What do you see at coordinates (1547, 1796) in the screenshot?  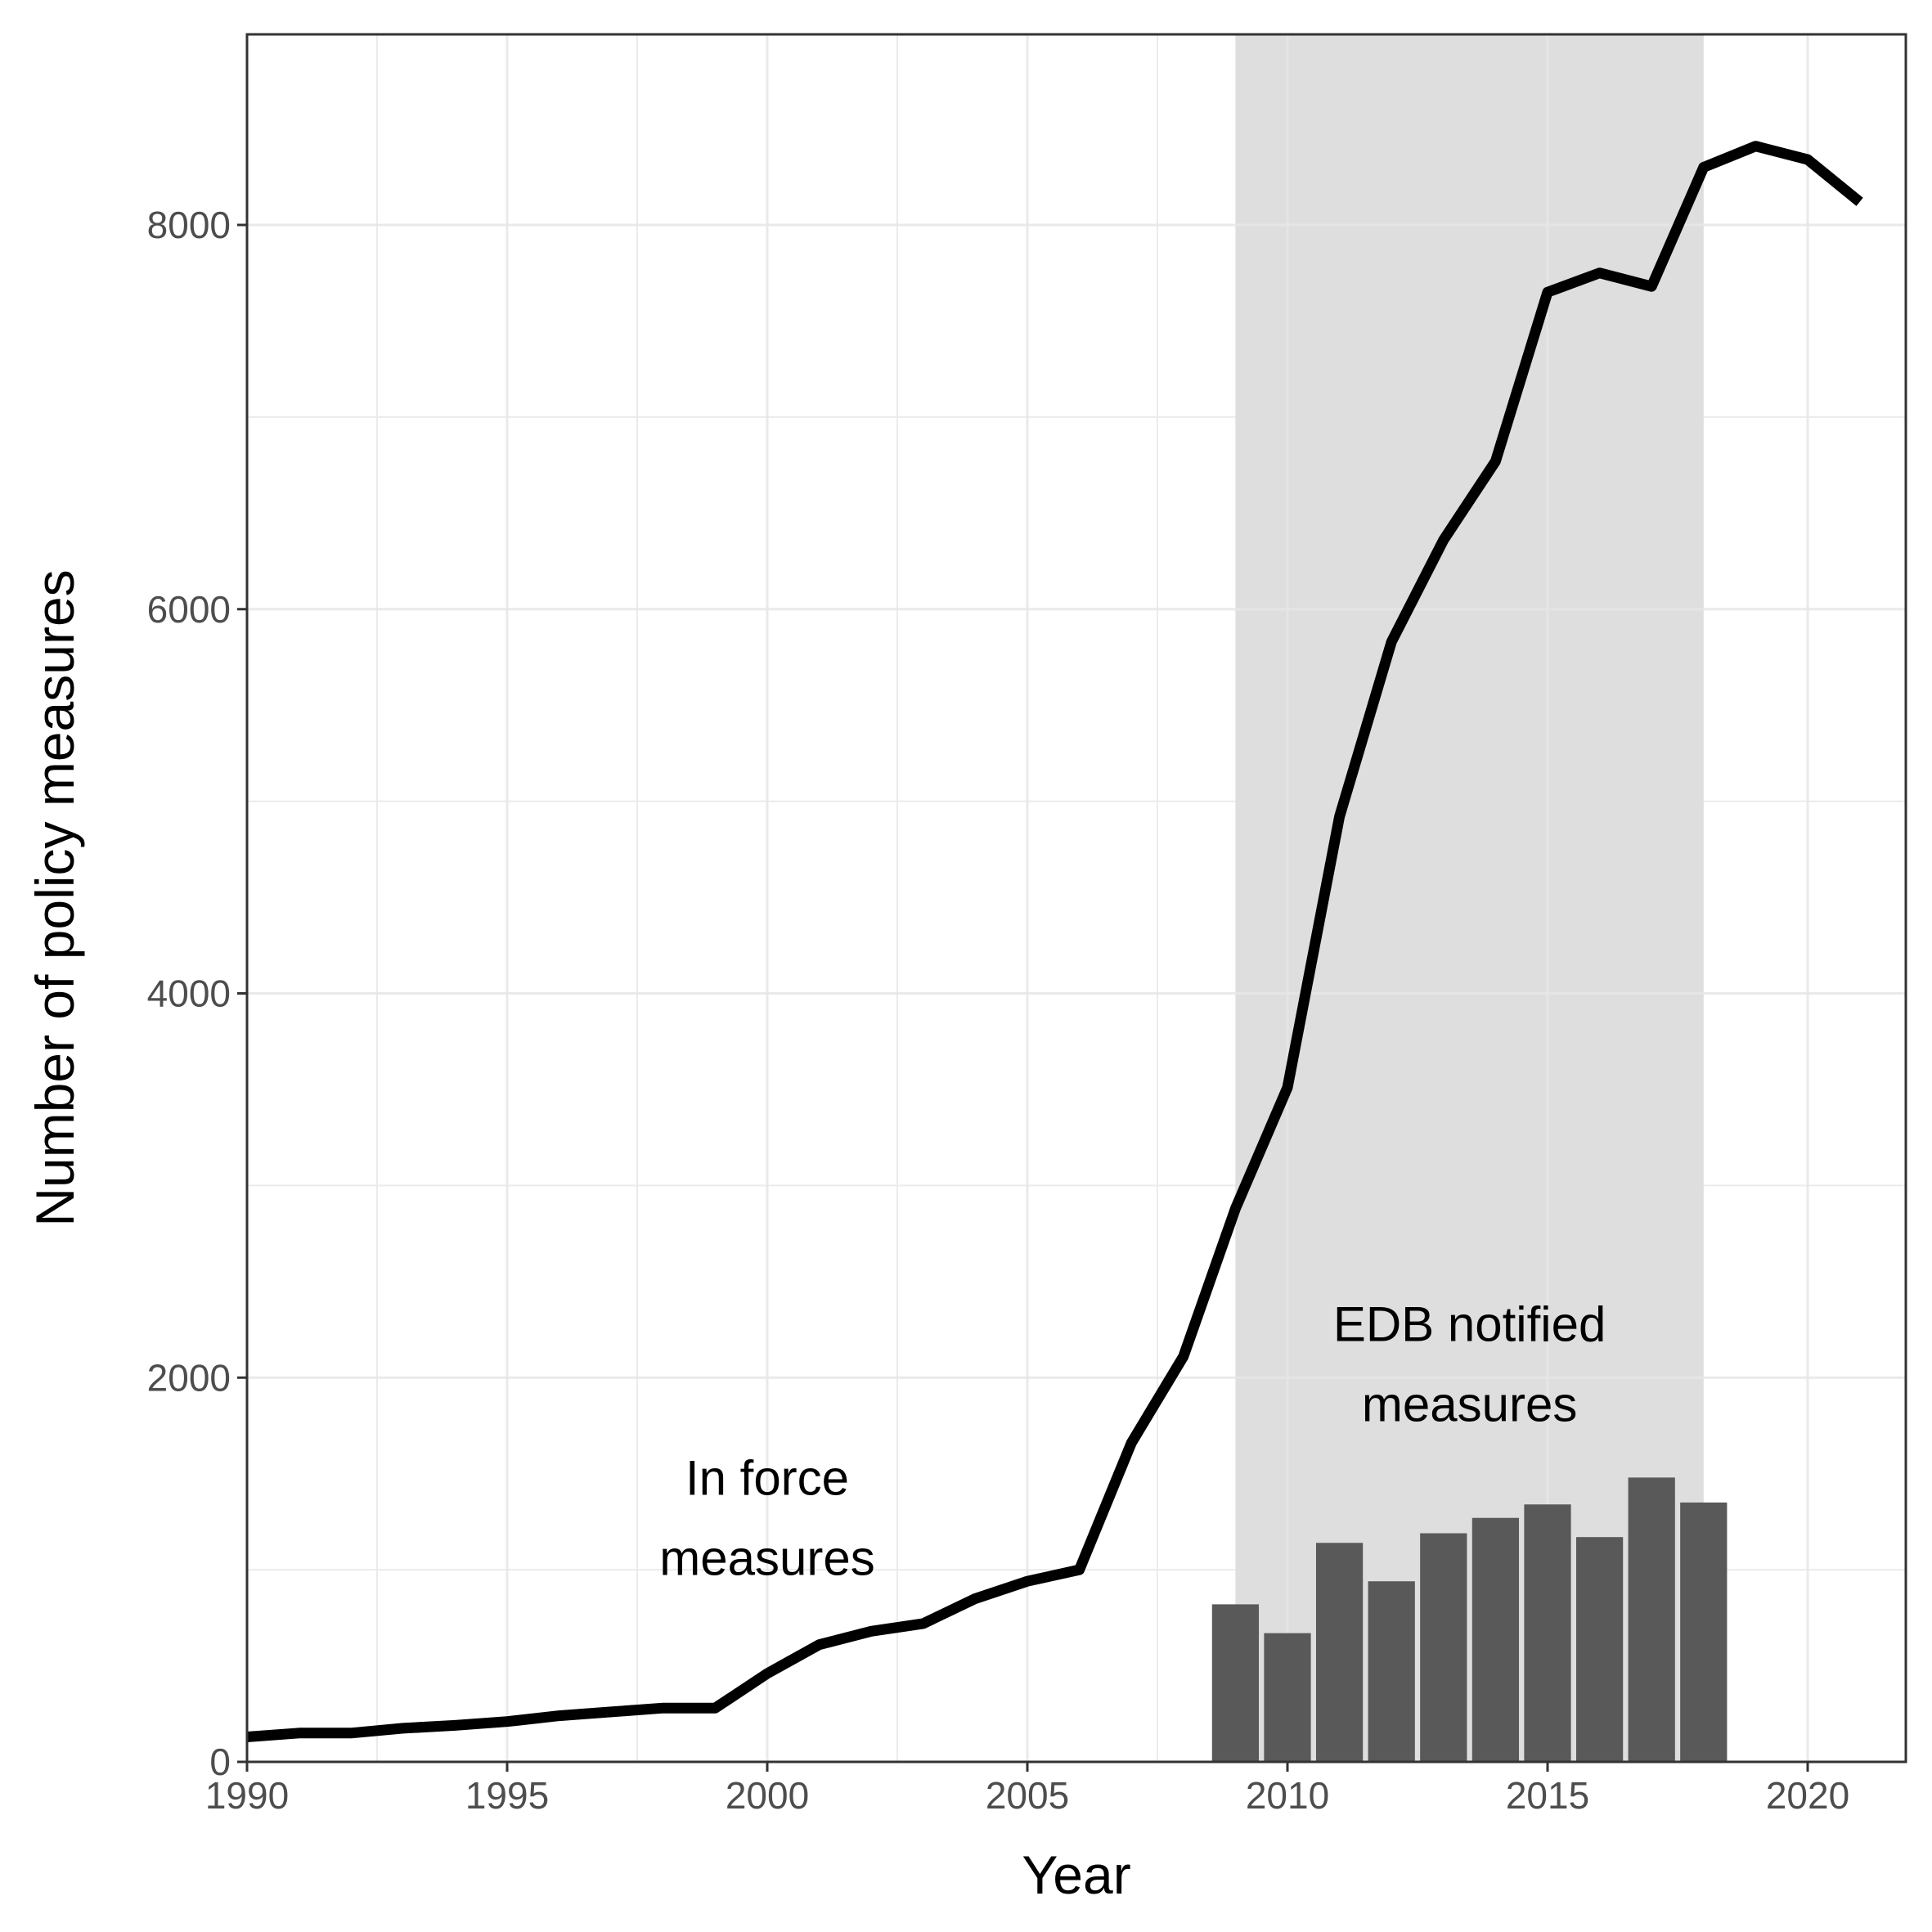 I see `x-tick-label-2015: 2015` at bounding box center [1547, 1796].